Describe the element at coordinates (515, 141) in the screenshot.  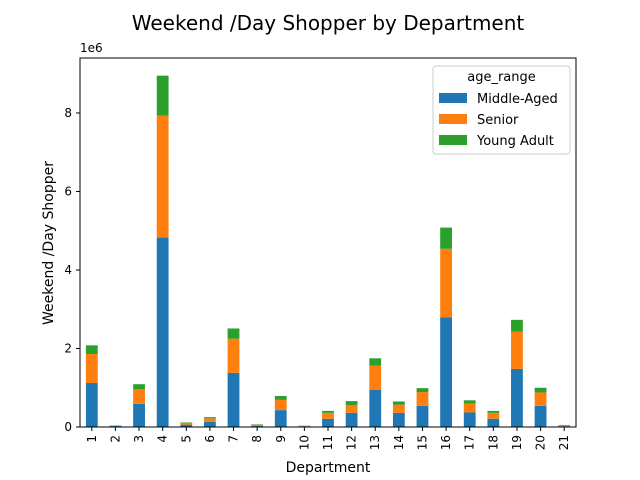
I see `legend-entry: Young Adult` at that location.